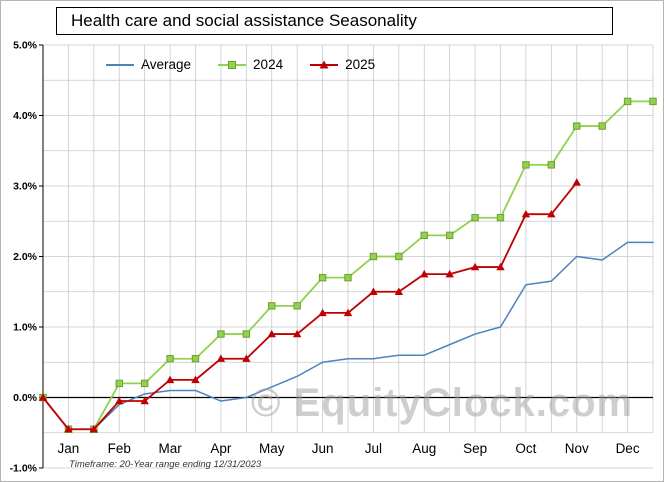  I want to click on legend-item-2024: 2024, so click(250, 64).